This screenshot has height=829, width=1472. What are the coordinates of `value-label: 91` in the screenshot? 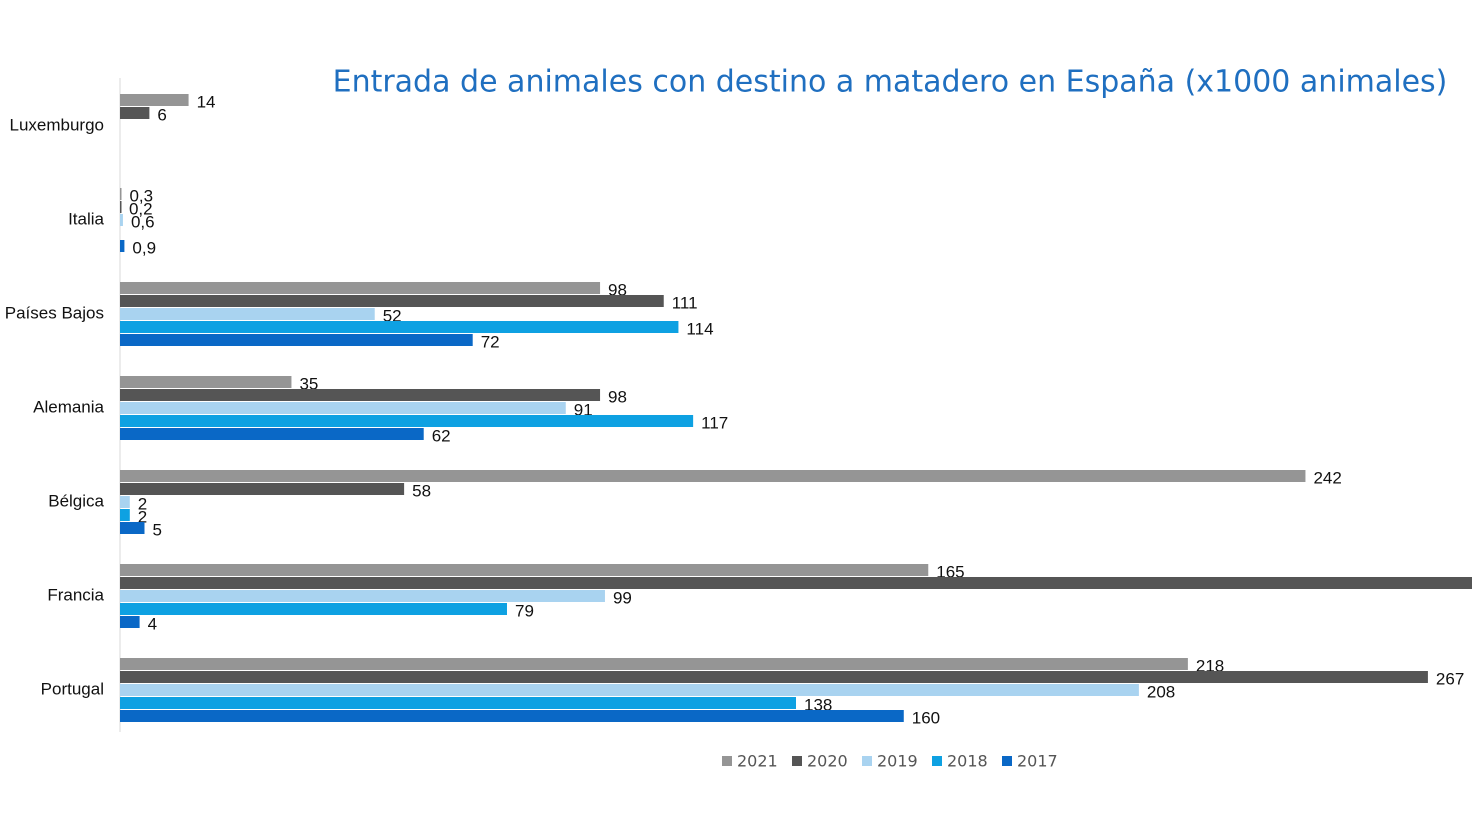 It's located at (583, 409).